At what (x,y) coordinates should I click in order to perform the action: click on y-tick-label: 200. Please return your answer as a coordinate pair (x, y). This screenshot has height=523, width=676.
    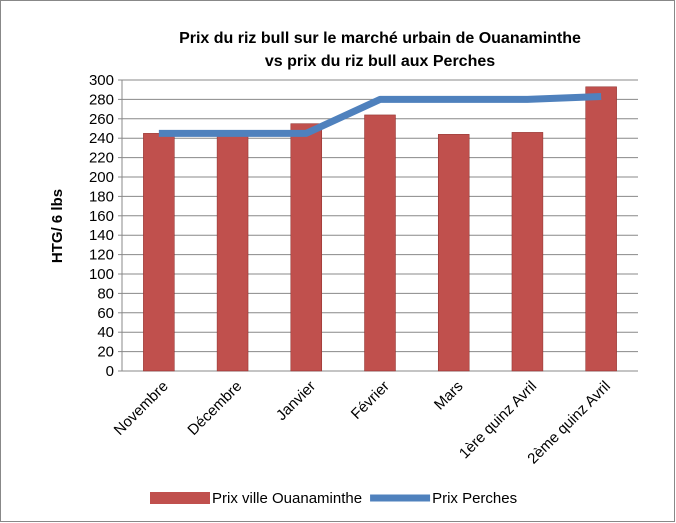
    Looking at the image, I should click on (101, 177).